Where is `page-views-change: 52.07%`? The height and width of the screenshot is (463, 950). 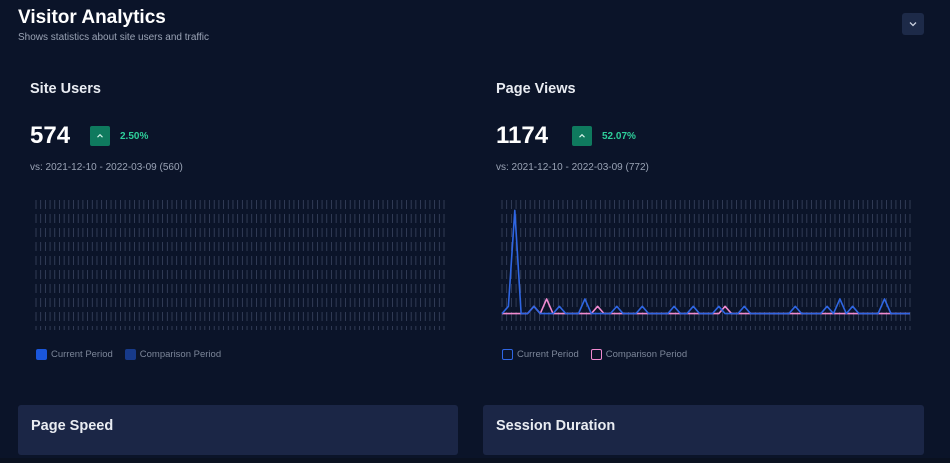 page-views-change: 52.07% is located at coordinates (619, 136).